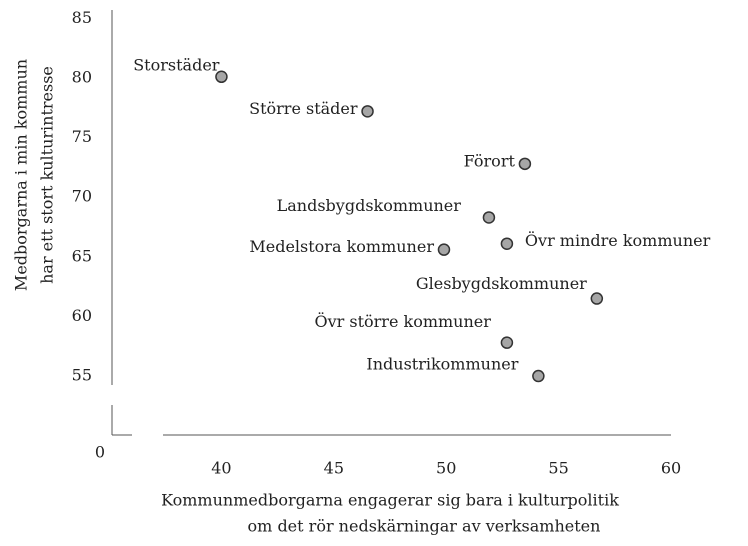 The height and width of the screenshot is (546, 748). Describe the element at coordinates (501, 283) in the screenshot. I see `point-label: Glesbygdskommuner` at that location.